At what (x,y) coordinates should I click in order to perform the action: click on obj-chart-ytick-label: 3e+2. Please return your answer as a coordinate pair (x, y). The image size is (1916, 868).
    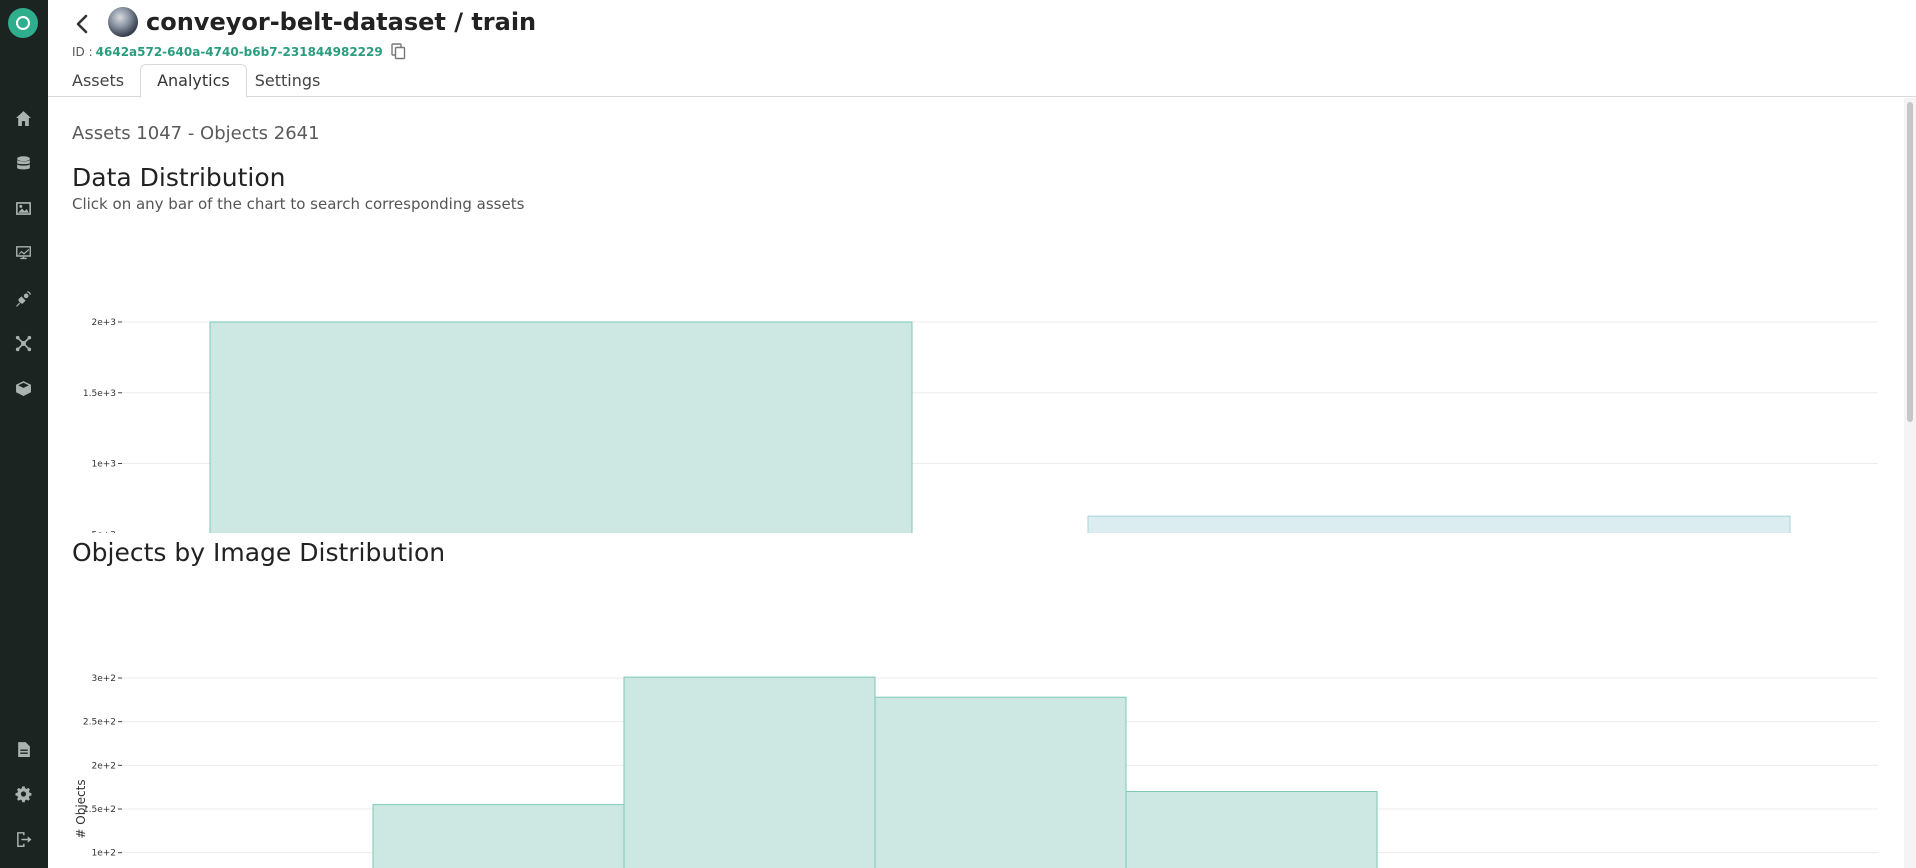
    Looking at the image, I should click on (103, 679).